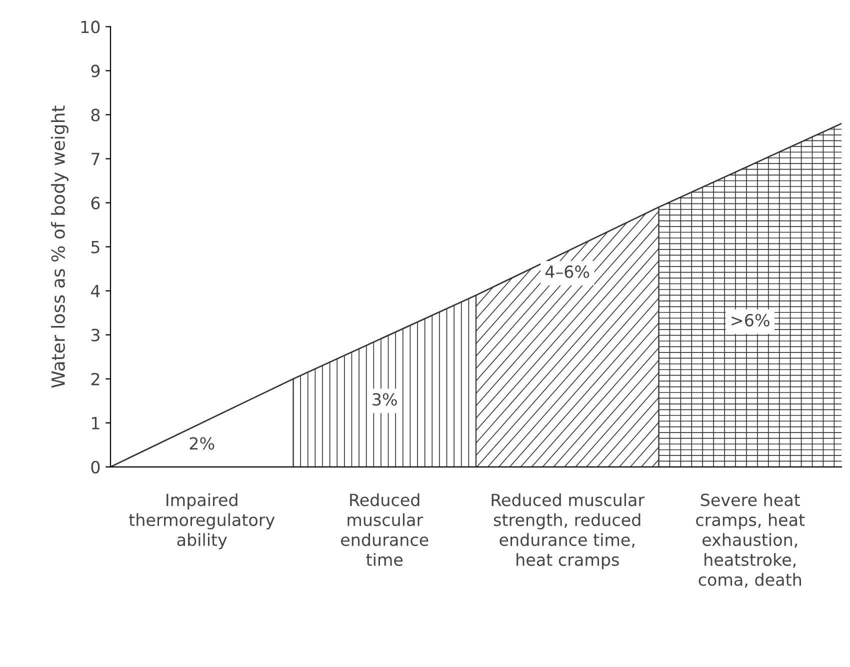  Describe the element at coordinates (95, 335) in the screenshot. I see `y-tick-label: 3` at that location.